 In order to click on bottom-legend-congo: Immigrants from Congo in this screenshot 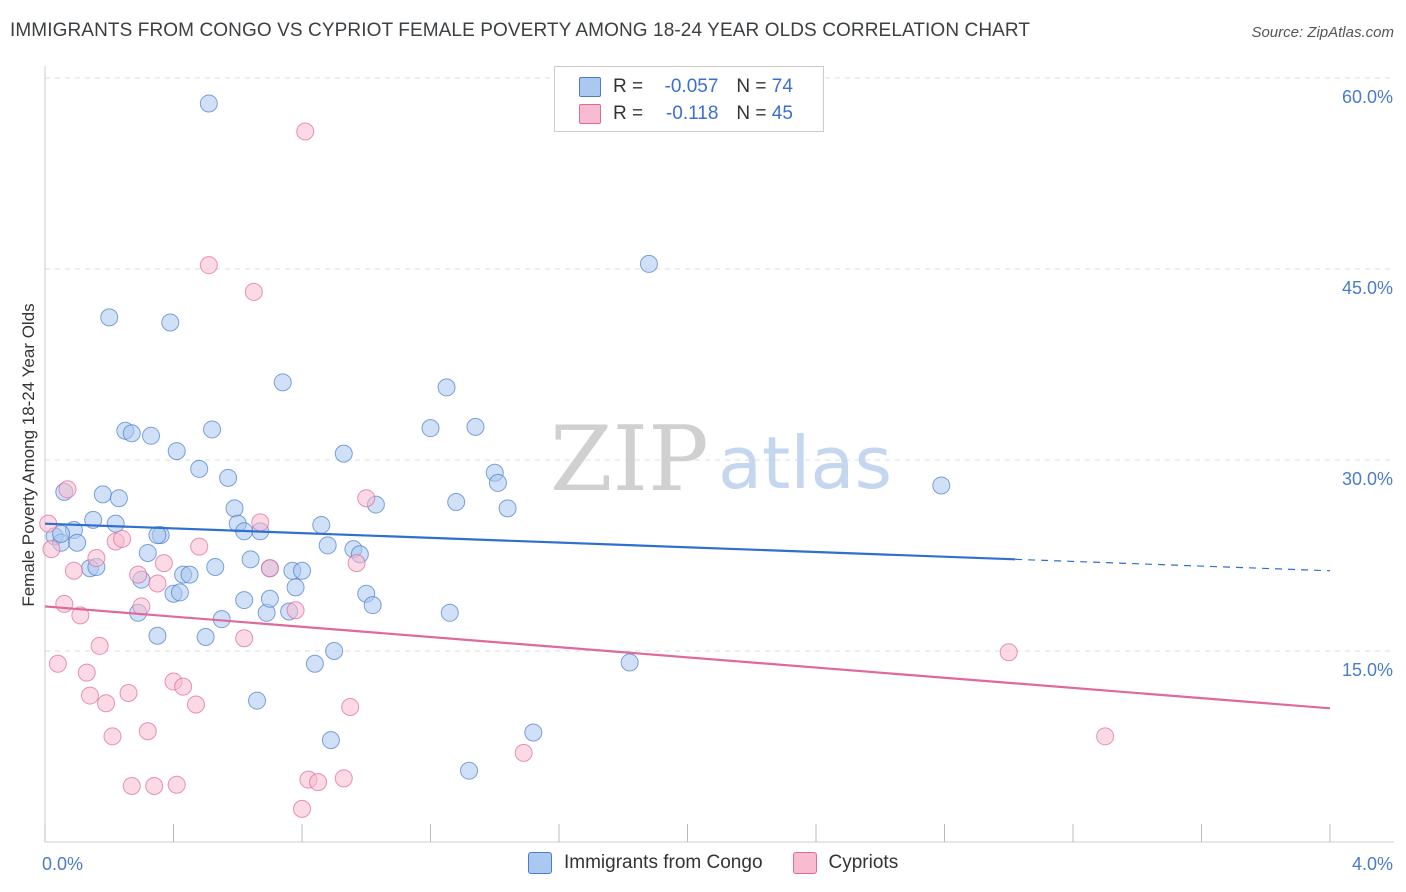, I will do `click(645, 863)`.